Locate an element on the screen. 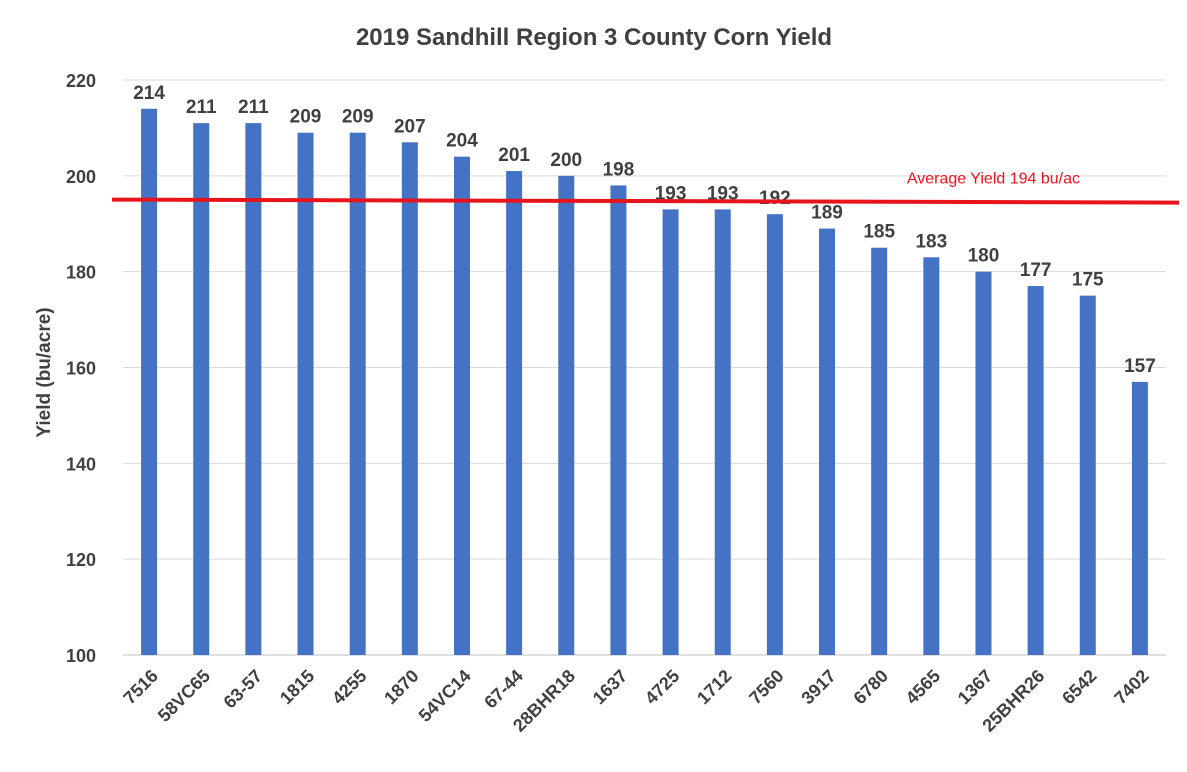 This screenshot has height=772, width=1187. data-label: 201 is located at coordinates (514, 155).